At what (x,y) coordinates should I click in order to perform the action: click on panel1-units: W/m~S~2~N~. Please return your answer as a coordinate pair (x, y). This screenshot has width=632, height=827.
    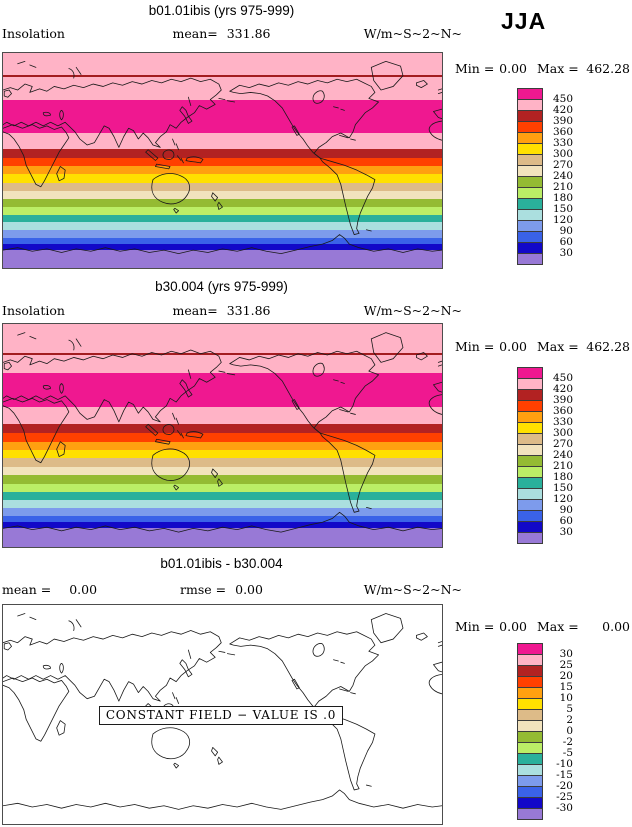
    Looking at the image, I should click on (412, 33).